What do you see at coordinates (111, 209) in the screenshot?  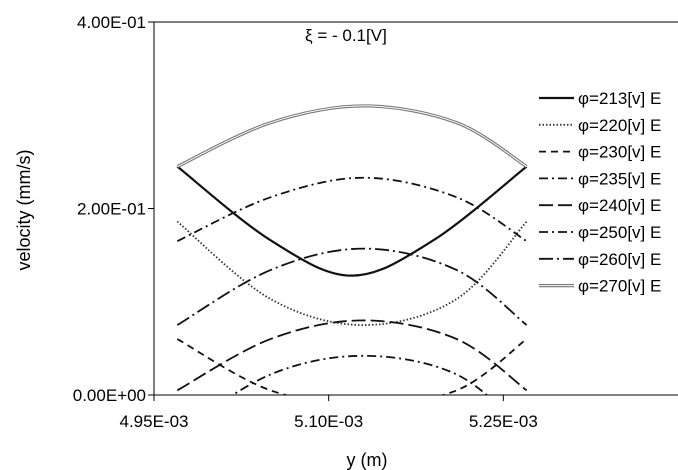 I see `y-tick-label: 2.00E-01` at bounding box center [111, 209].